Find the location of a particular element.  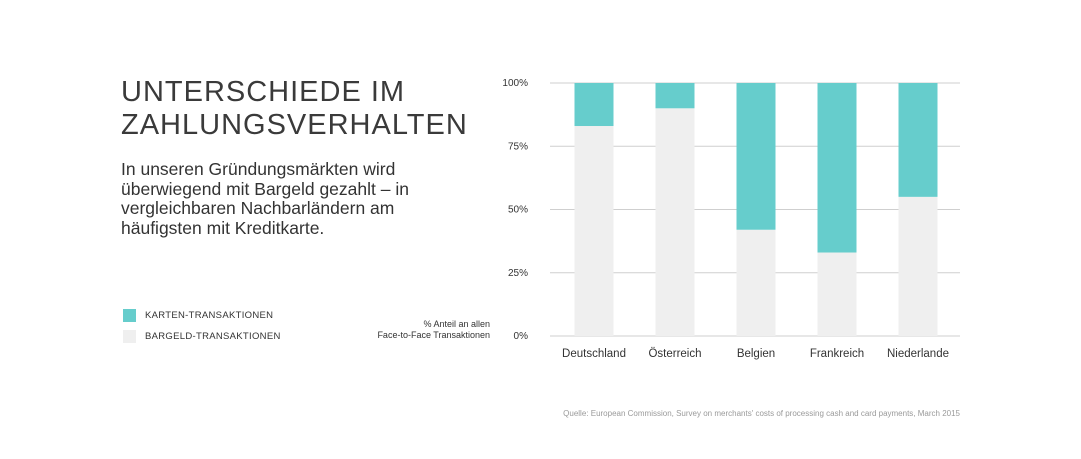

y-tick-label-3: 75% is located at coordinates (518, 146).